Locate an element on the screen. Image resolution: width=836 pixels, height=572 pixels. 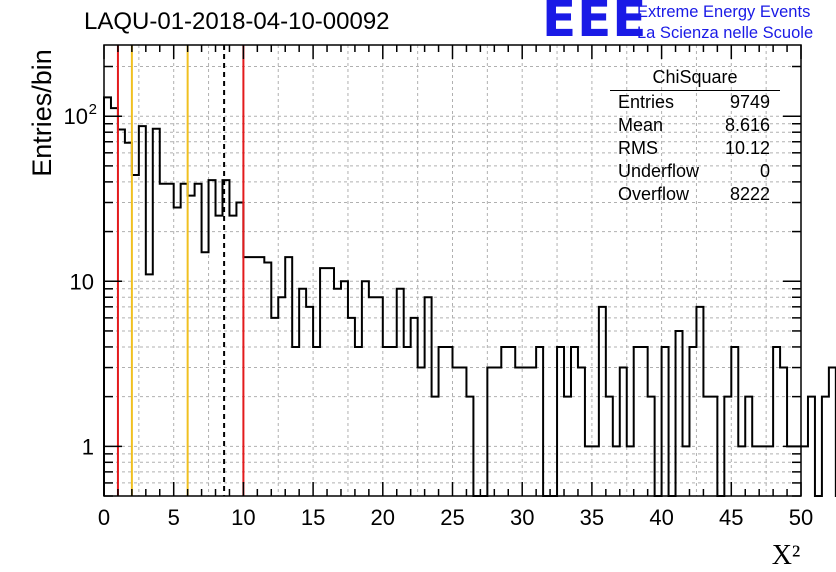
stat-row: Underflow 0 is located at coordinates (695, 171).